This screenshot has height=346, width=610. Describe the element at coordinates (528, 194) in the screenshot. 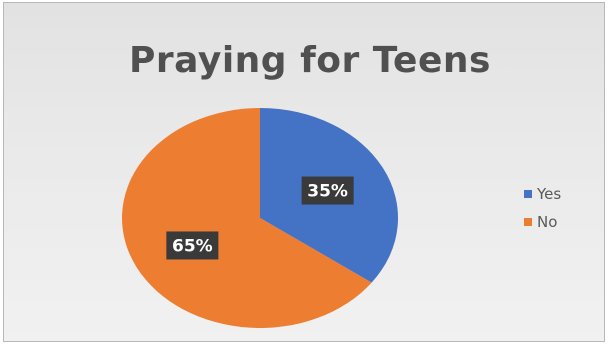

I see `legend-swatch-yes` at that location.